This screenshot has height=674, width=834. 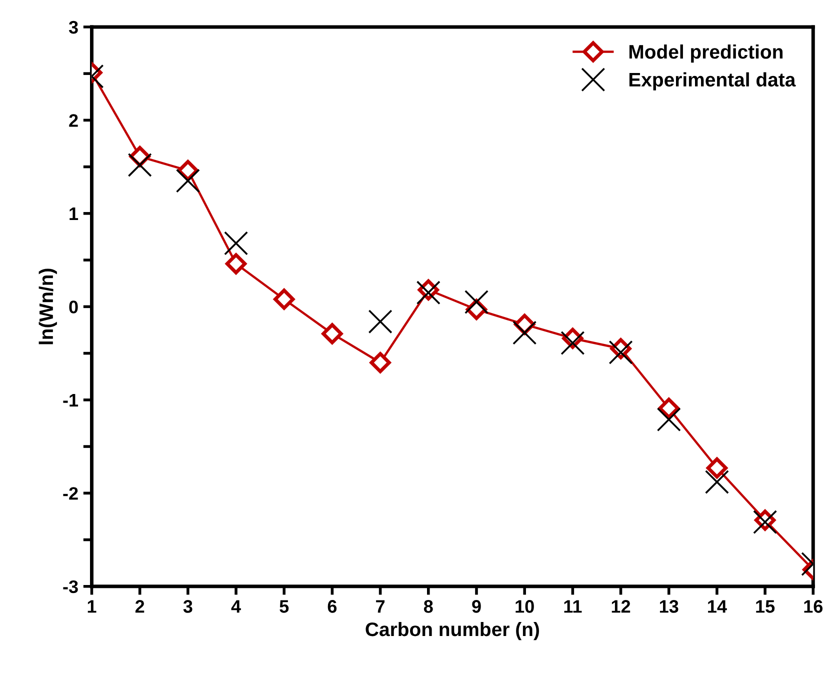 What do you see at coordinates (187, 606) in the screenshot?
I see `x-tick-label: 3` at bounding box center [187, 606].